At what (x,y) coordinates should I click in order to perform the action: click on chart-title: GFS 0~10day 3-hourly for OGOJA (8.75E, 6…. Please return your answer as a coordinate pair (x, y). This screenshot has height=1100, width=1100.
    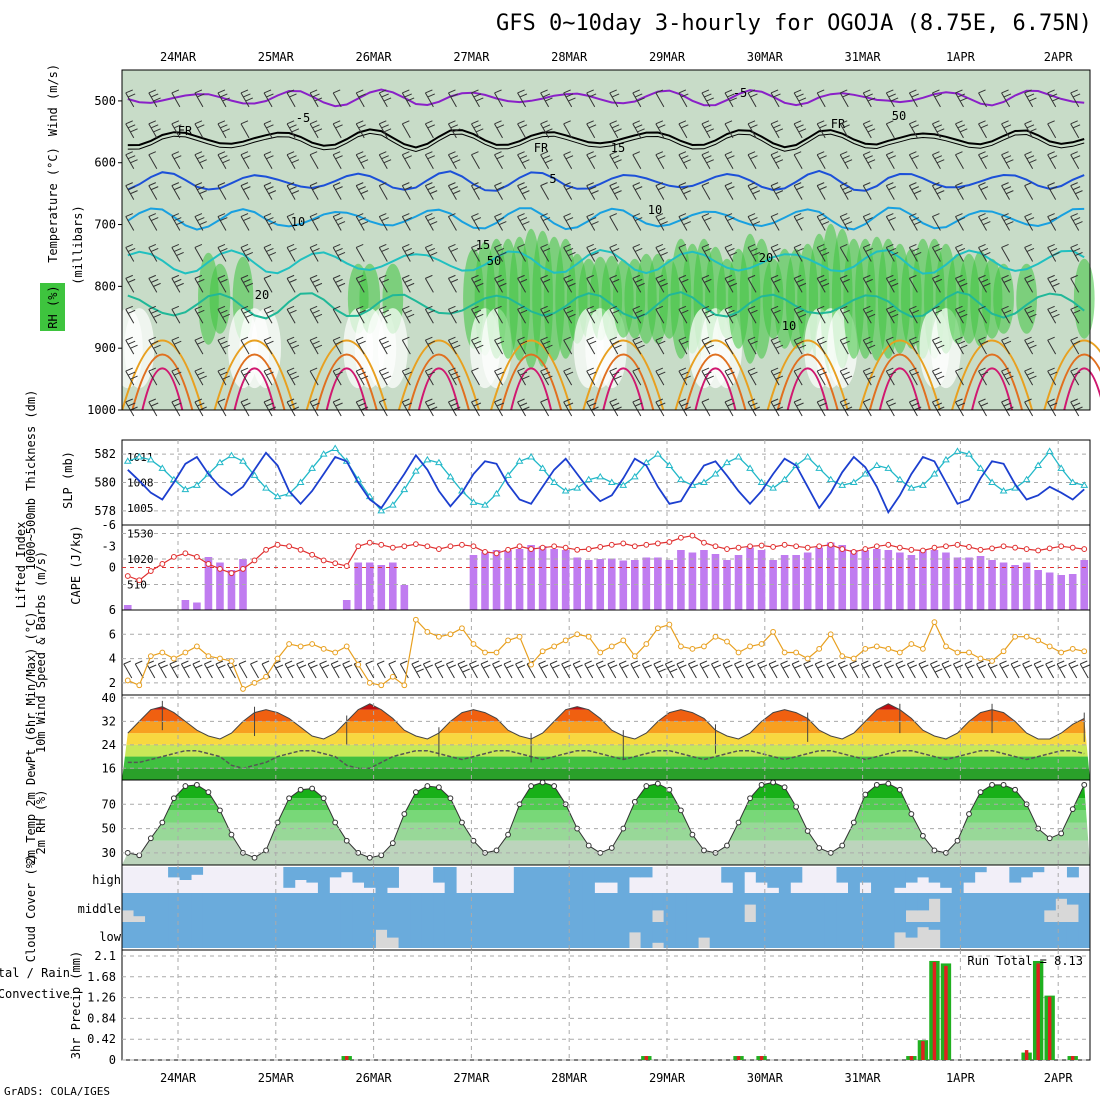
    Looking at the image, I should click on (794, 23).